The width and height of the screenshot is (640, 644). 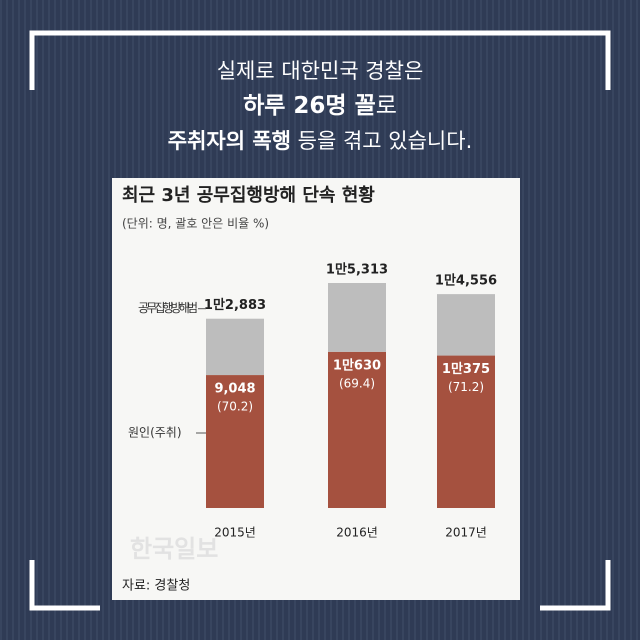 I want to click on total-name: 공무집행방해범, so click(x=168, y=307).